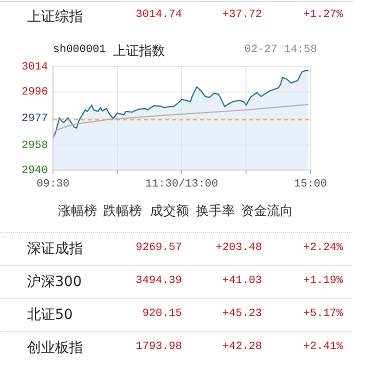 This screenshot has width=370, height=374. Describe the element at coordinates (50, 315) in the screenshot. I see `text: 北证50` at that location.